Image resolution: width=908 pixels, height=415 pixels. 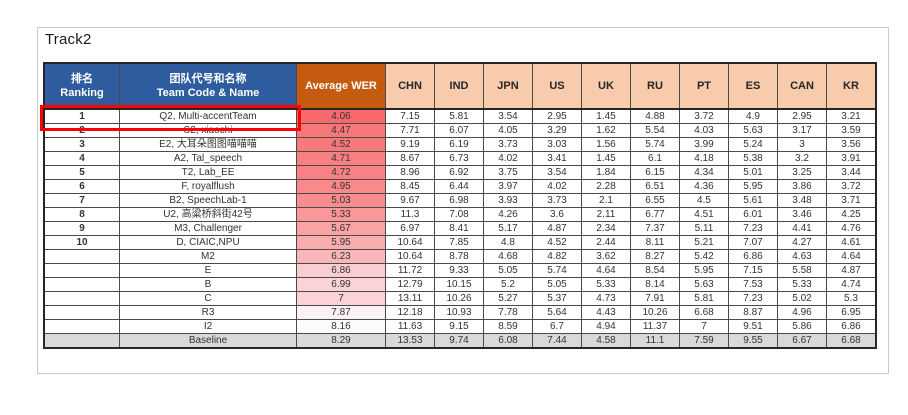 I want to click on team-name-cell: F, royalflush, so click(x=208, y=186).